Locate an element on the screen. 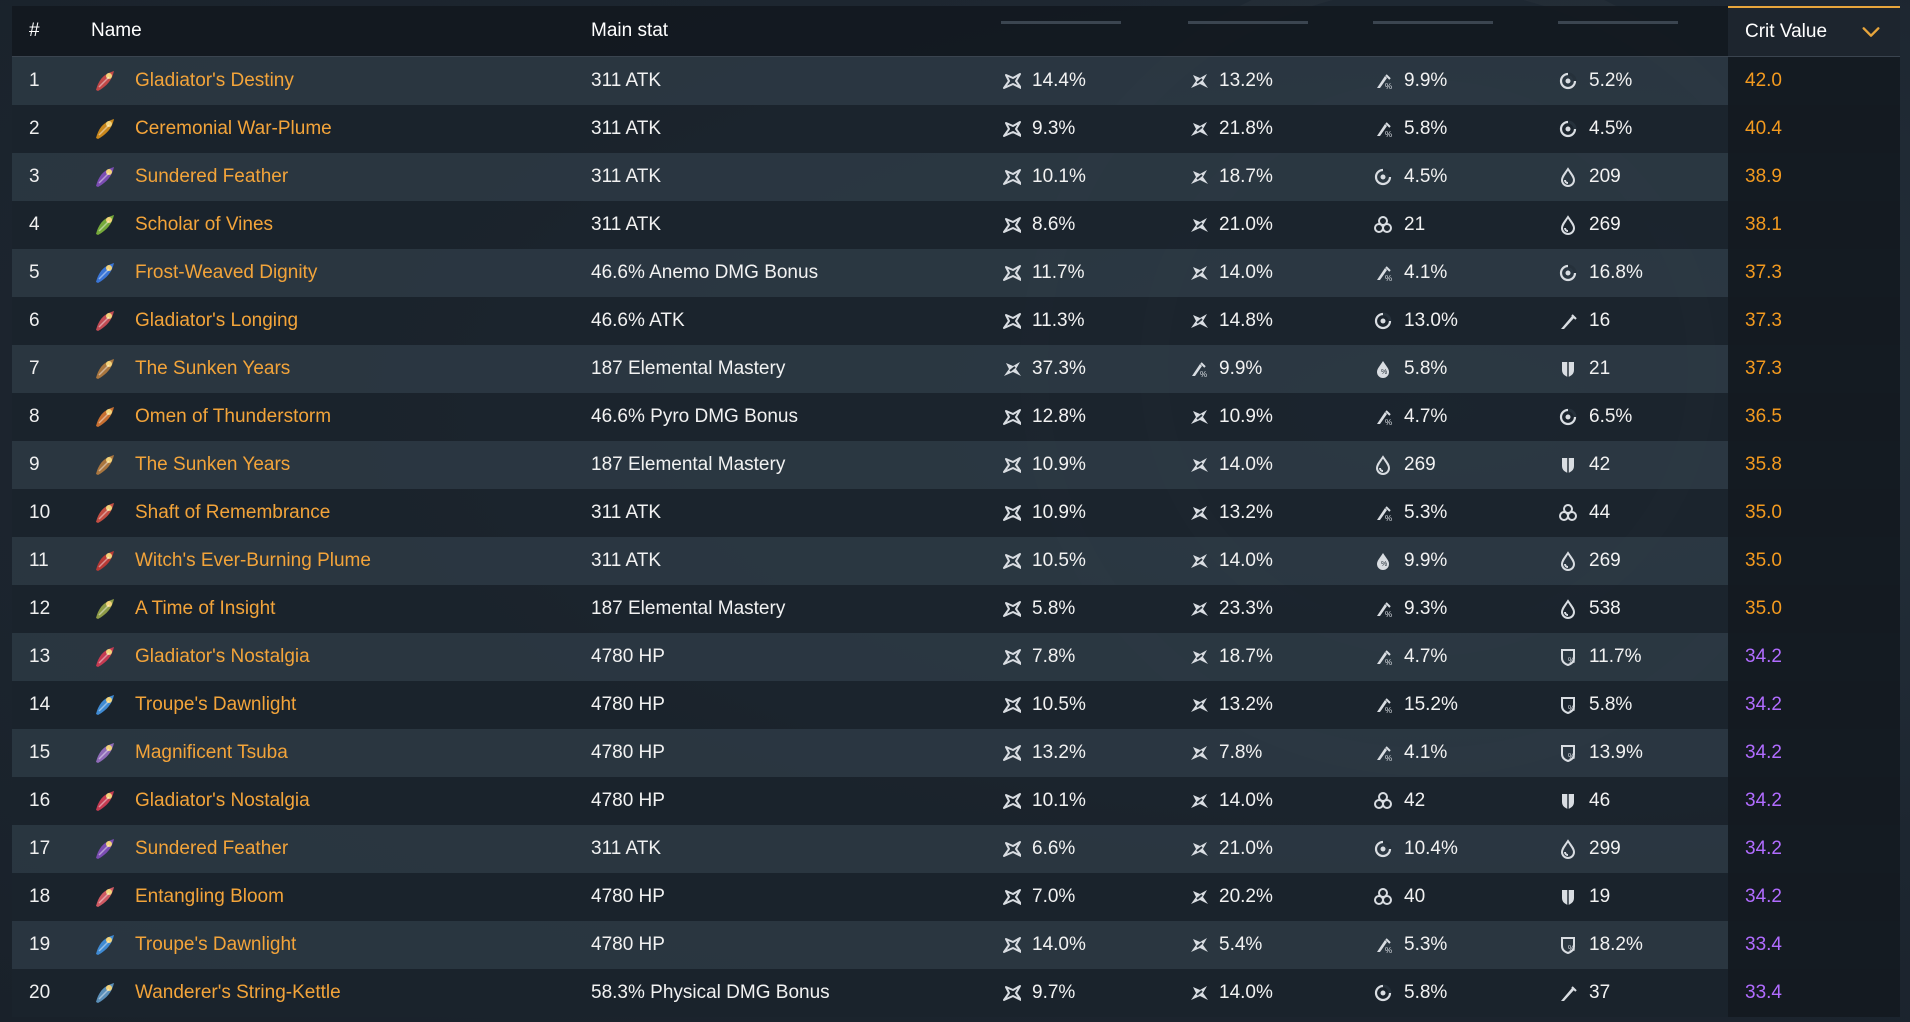 The width and height of the screenshot is (1910, 1022). artifact-name-cell: Entangling Bloom is located at coordinates (325, 897).